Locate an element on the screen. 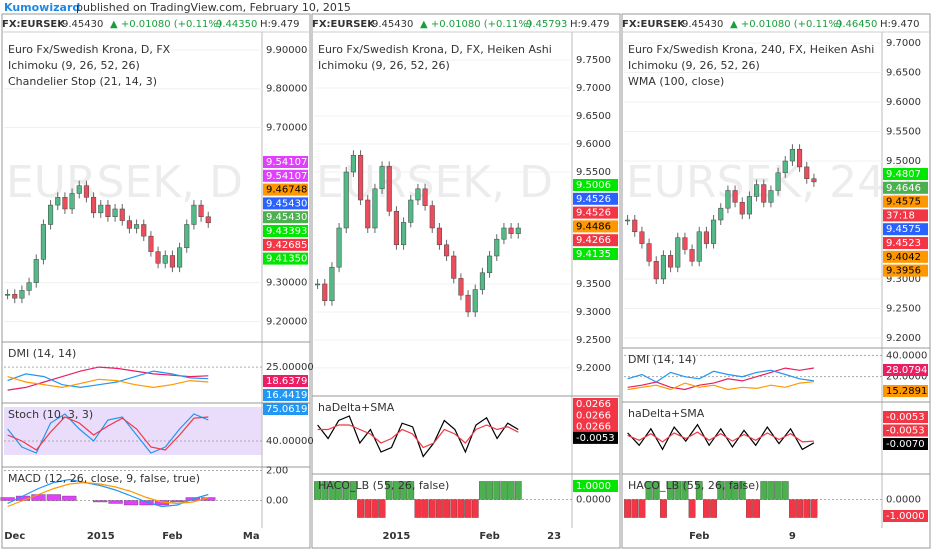  chart-title: Chandelier Stop (21, 14, 3) is located at coordinates (82, 81).